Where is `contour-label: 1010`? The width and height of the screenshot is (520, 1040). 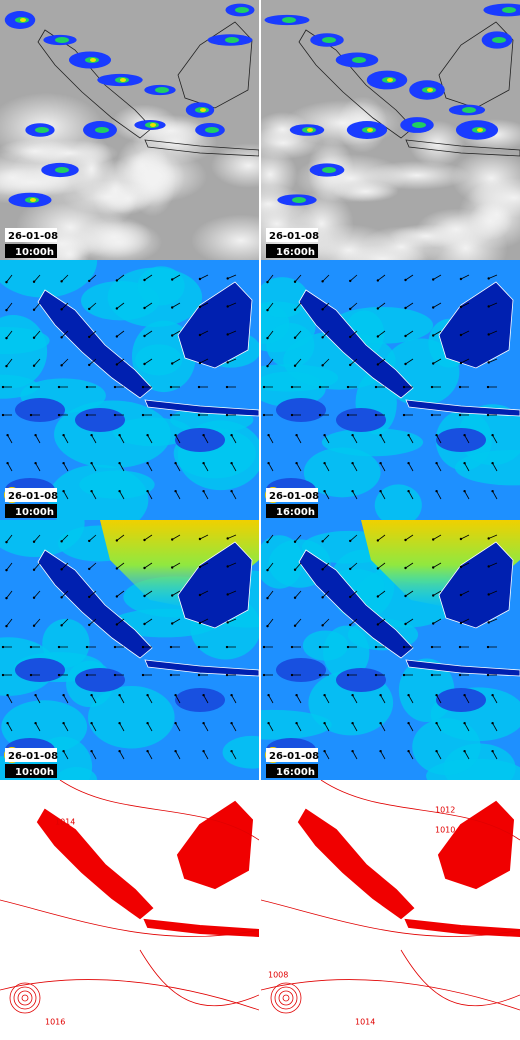 contour-label: 1010 is located at coordinates (445, 830).